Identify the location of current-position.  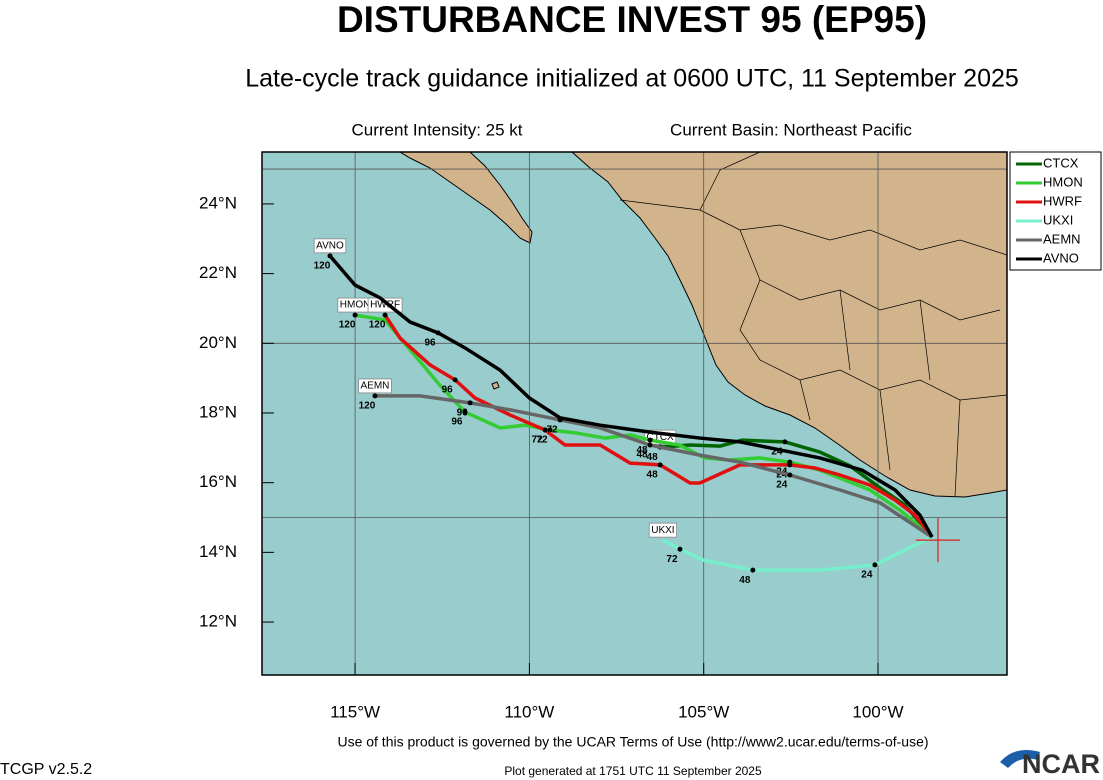
(937, 540).